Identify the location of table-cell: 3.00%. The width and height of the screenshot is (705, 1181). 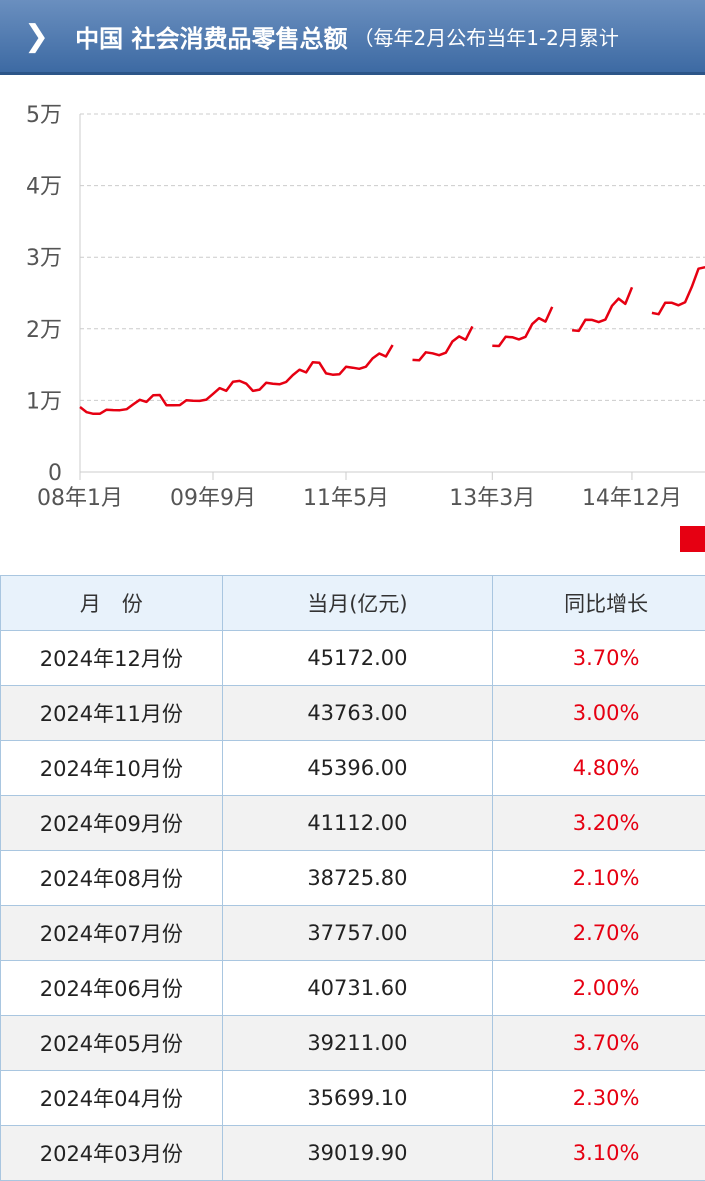
(599, 713).